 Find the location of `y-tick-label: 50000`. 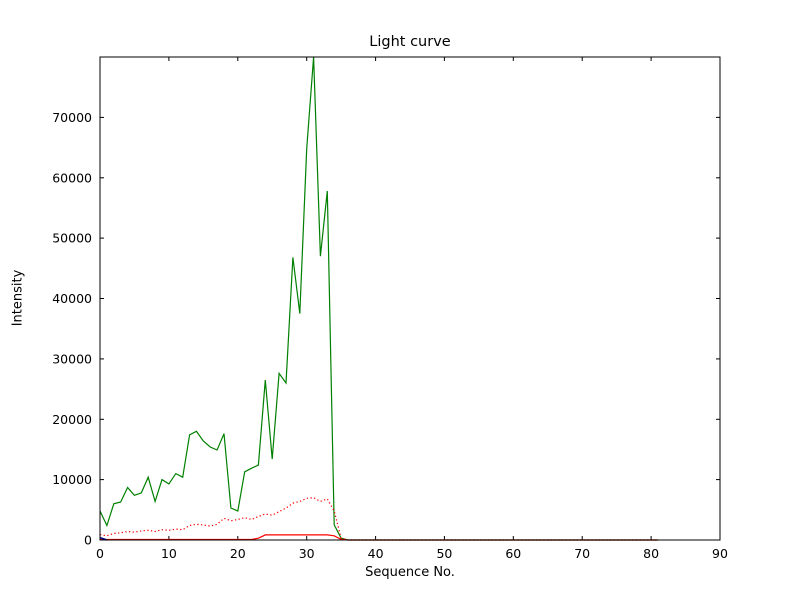

y-tick-label: 50000 is located at coordinates (72, 238).